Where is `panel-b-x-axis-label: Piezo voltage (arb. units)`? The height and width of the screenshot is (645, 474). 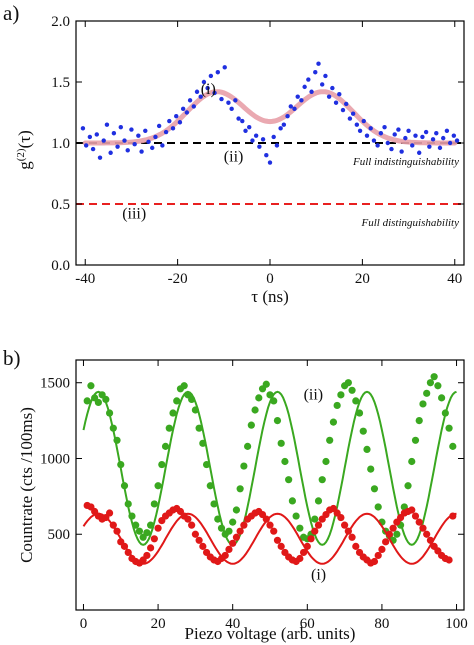
panel-b-x-axis-label: Piezo voltage (arb. units) is located at coordinates (270, 633).